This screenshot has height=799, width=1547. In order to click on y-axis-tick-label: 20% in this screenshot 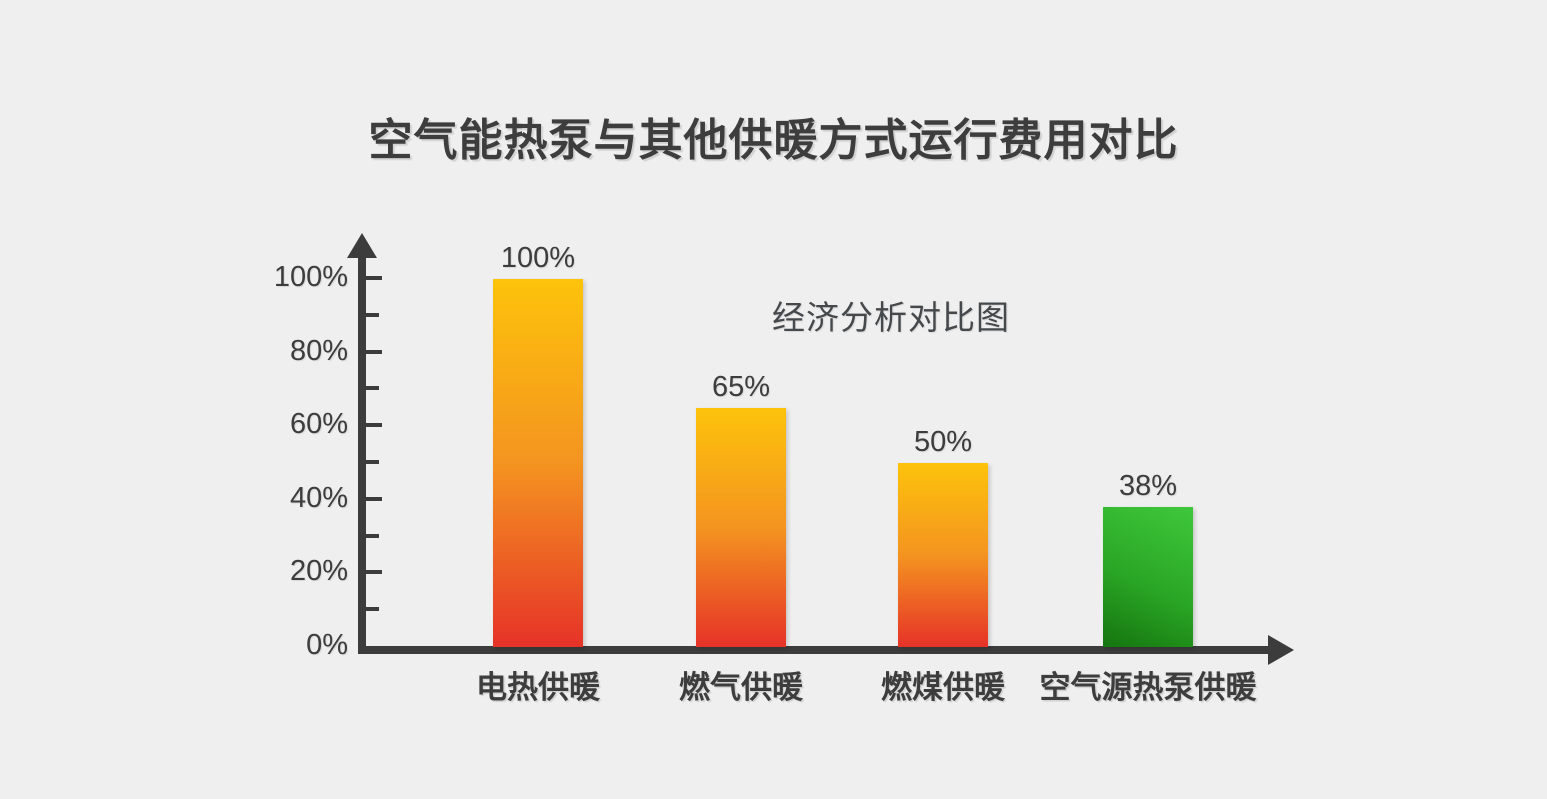, I will do `click(318, 571)`.